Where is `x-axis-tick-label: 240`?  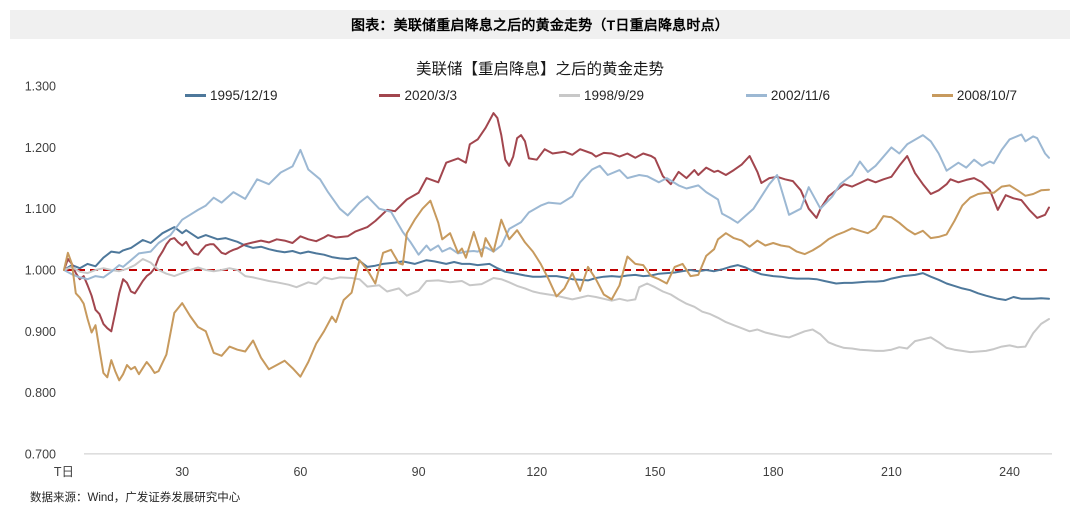 x-axis-tick-label: 240 is located at coordinates (1009, 472).